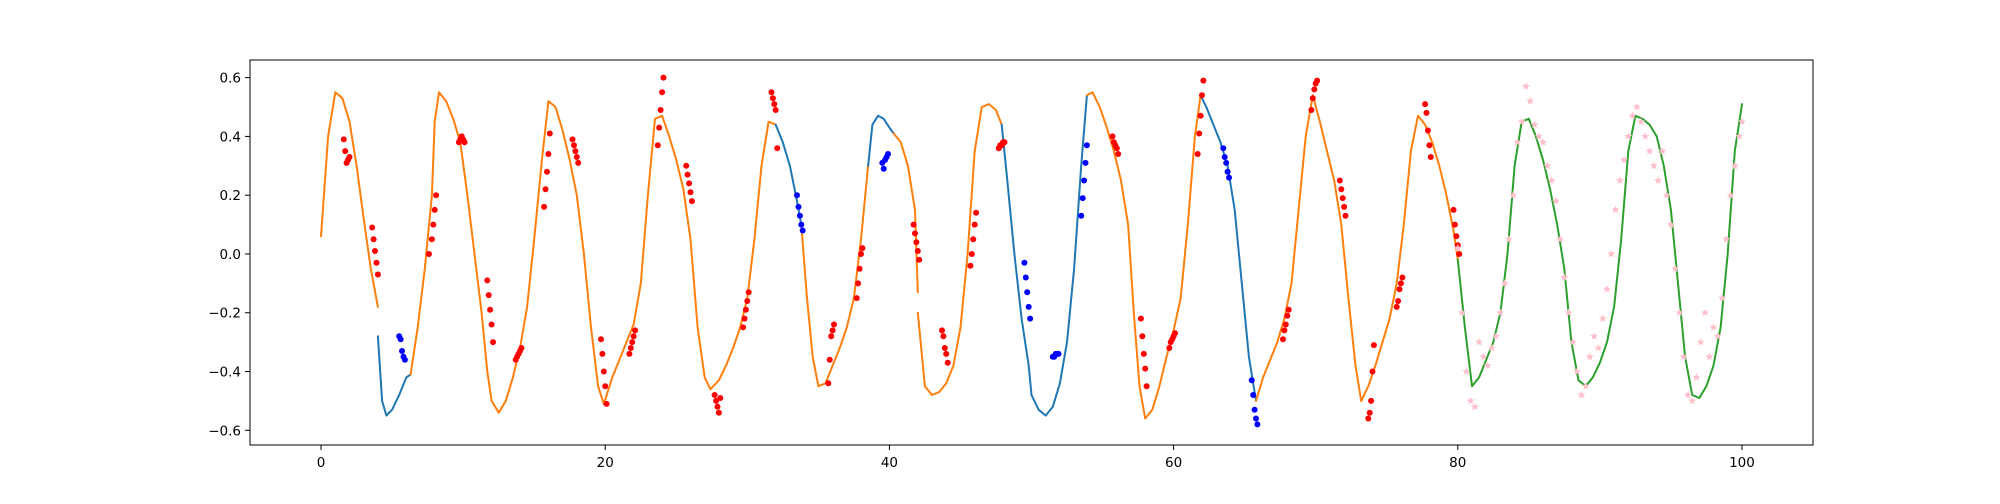  Describe the element at coordinates (1599, 246) in the screenshot. I see `pink-points` at that location.